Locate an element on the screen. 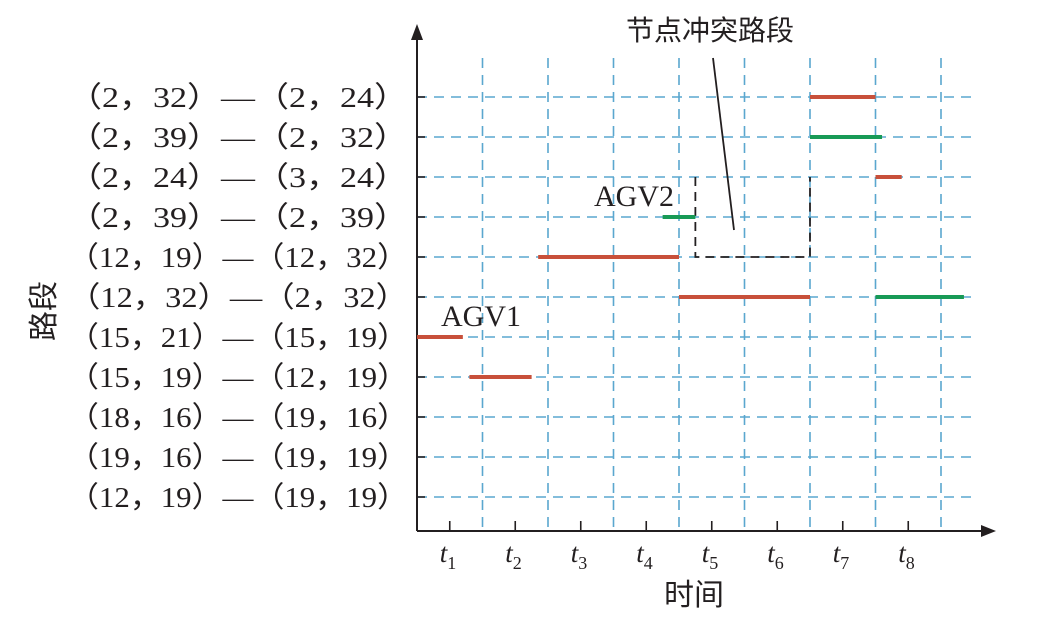  y-category-label: （18，16）—（19，16） is located at coordinates (238, 418).